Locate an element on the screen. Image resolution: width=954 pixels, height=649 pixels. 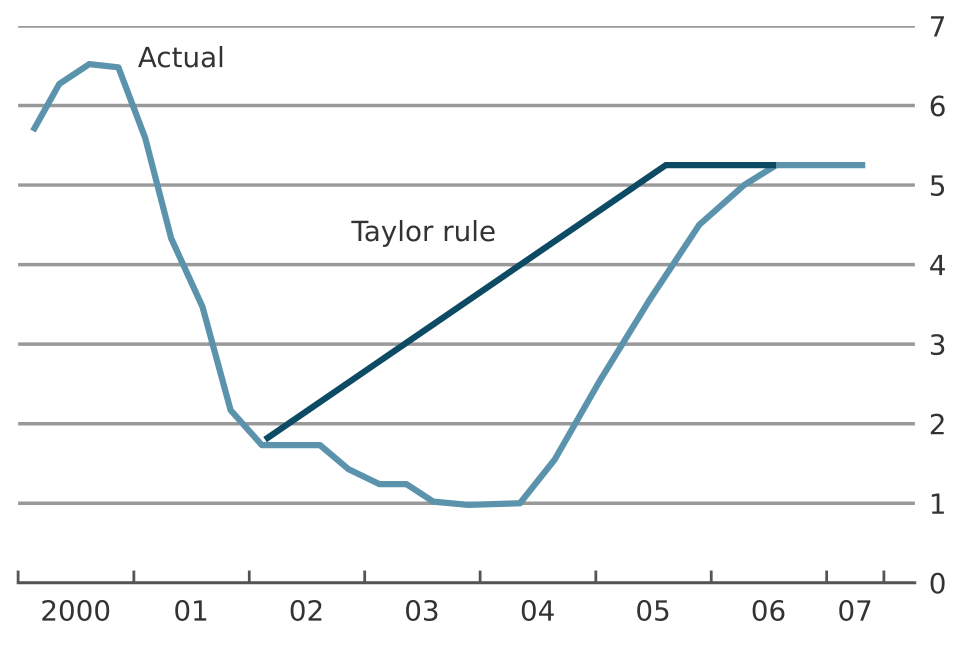
x-tick-label: 04 is located at coordinates (538, 610).